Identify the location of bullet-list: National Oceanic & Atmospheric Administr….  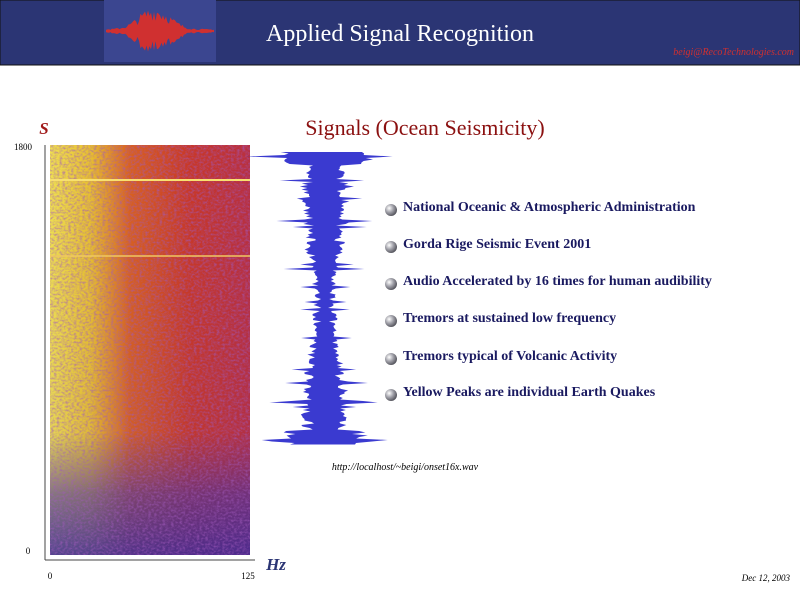
(548, 300).